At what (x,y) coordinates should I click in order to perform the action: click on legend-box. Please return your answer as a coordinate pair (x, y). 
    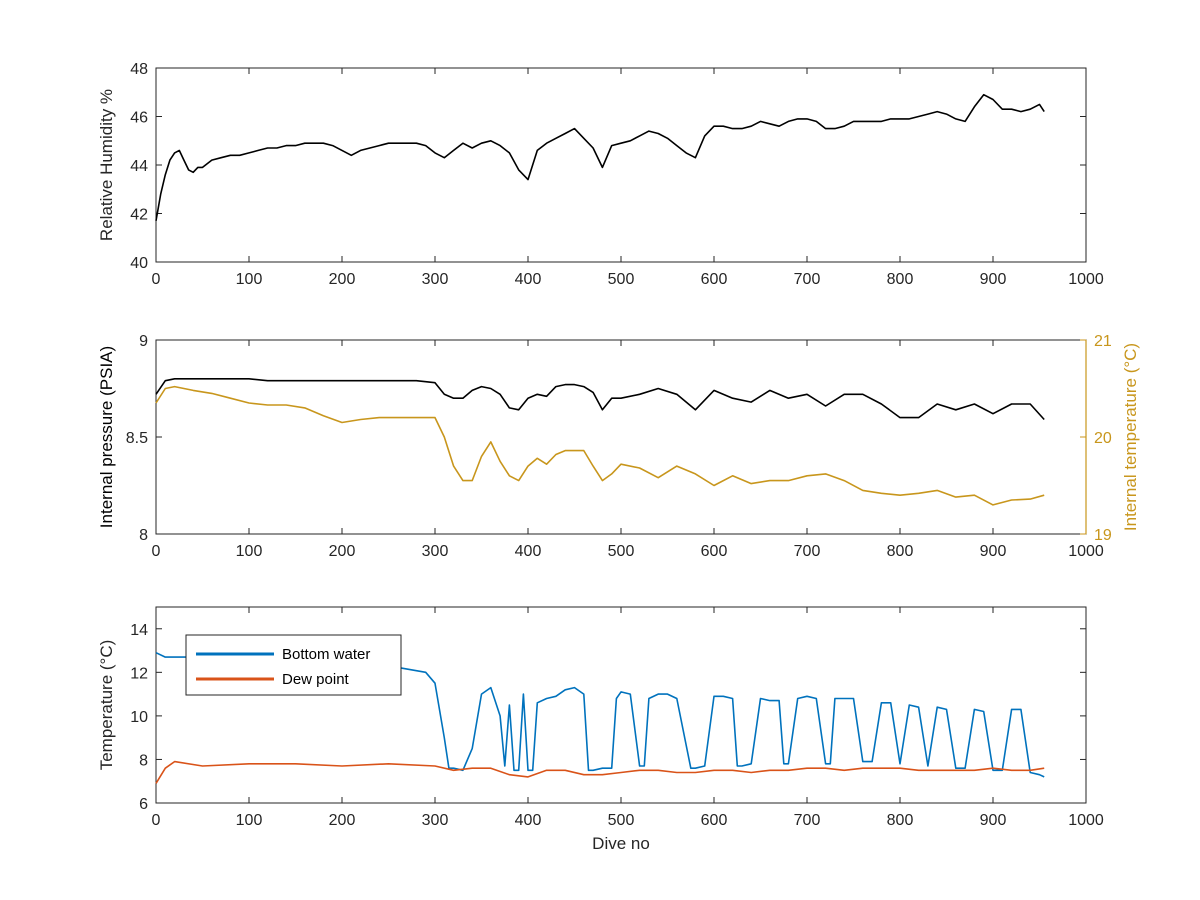
    Looking at the image, I should click on (293, 665).